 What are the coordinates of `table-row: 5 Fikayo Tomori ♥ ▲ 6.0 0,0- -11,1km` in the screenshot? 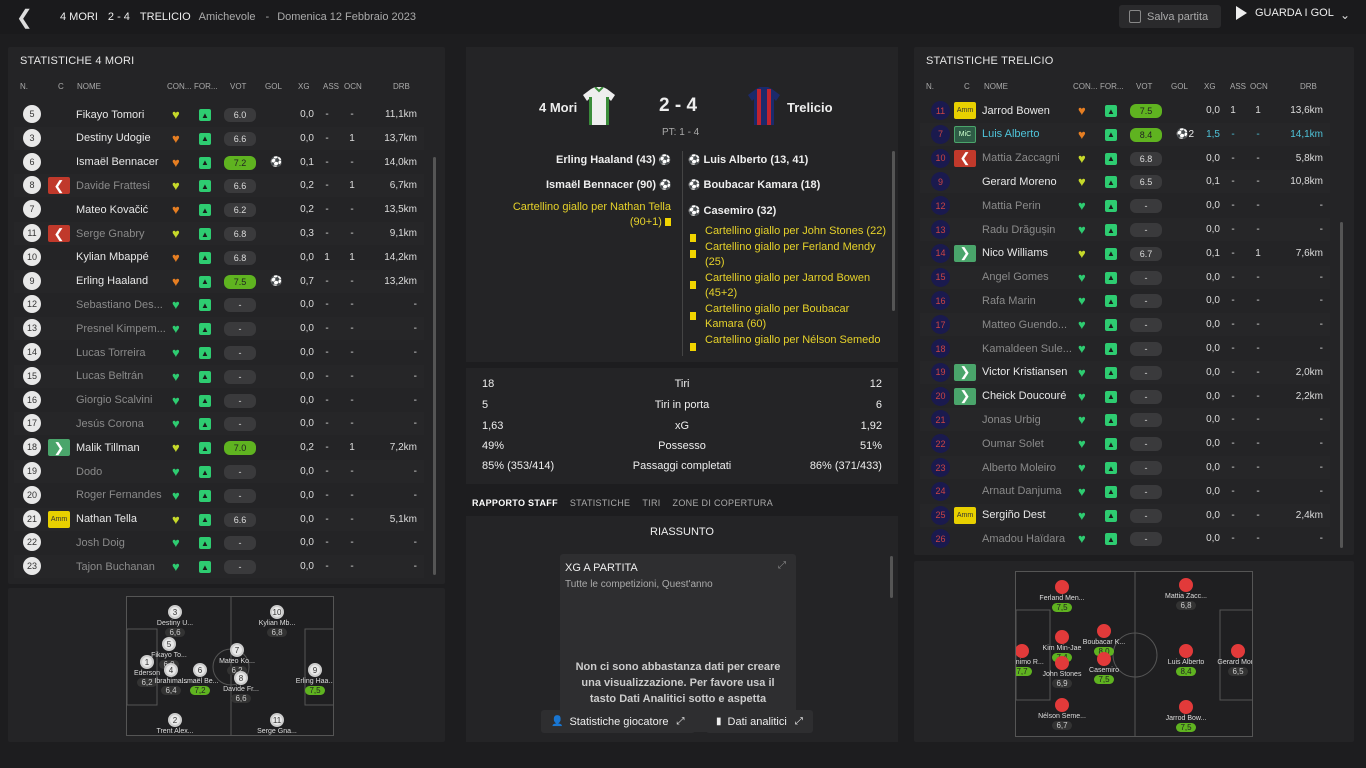 It's located at (219, 114).